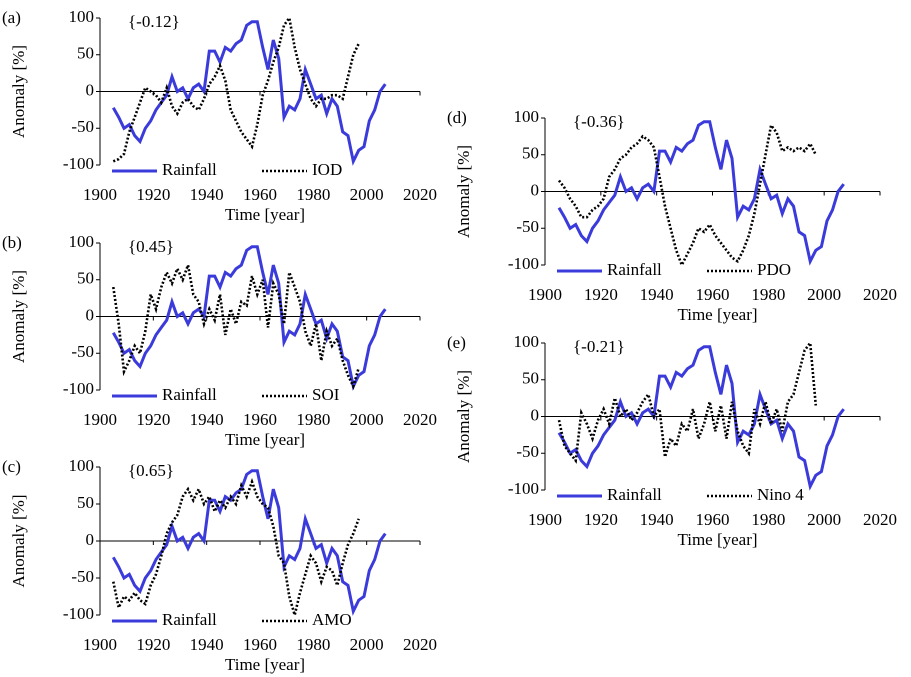  I want to click on legend-label: SOI, so click(326, 394).